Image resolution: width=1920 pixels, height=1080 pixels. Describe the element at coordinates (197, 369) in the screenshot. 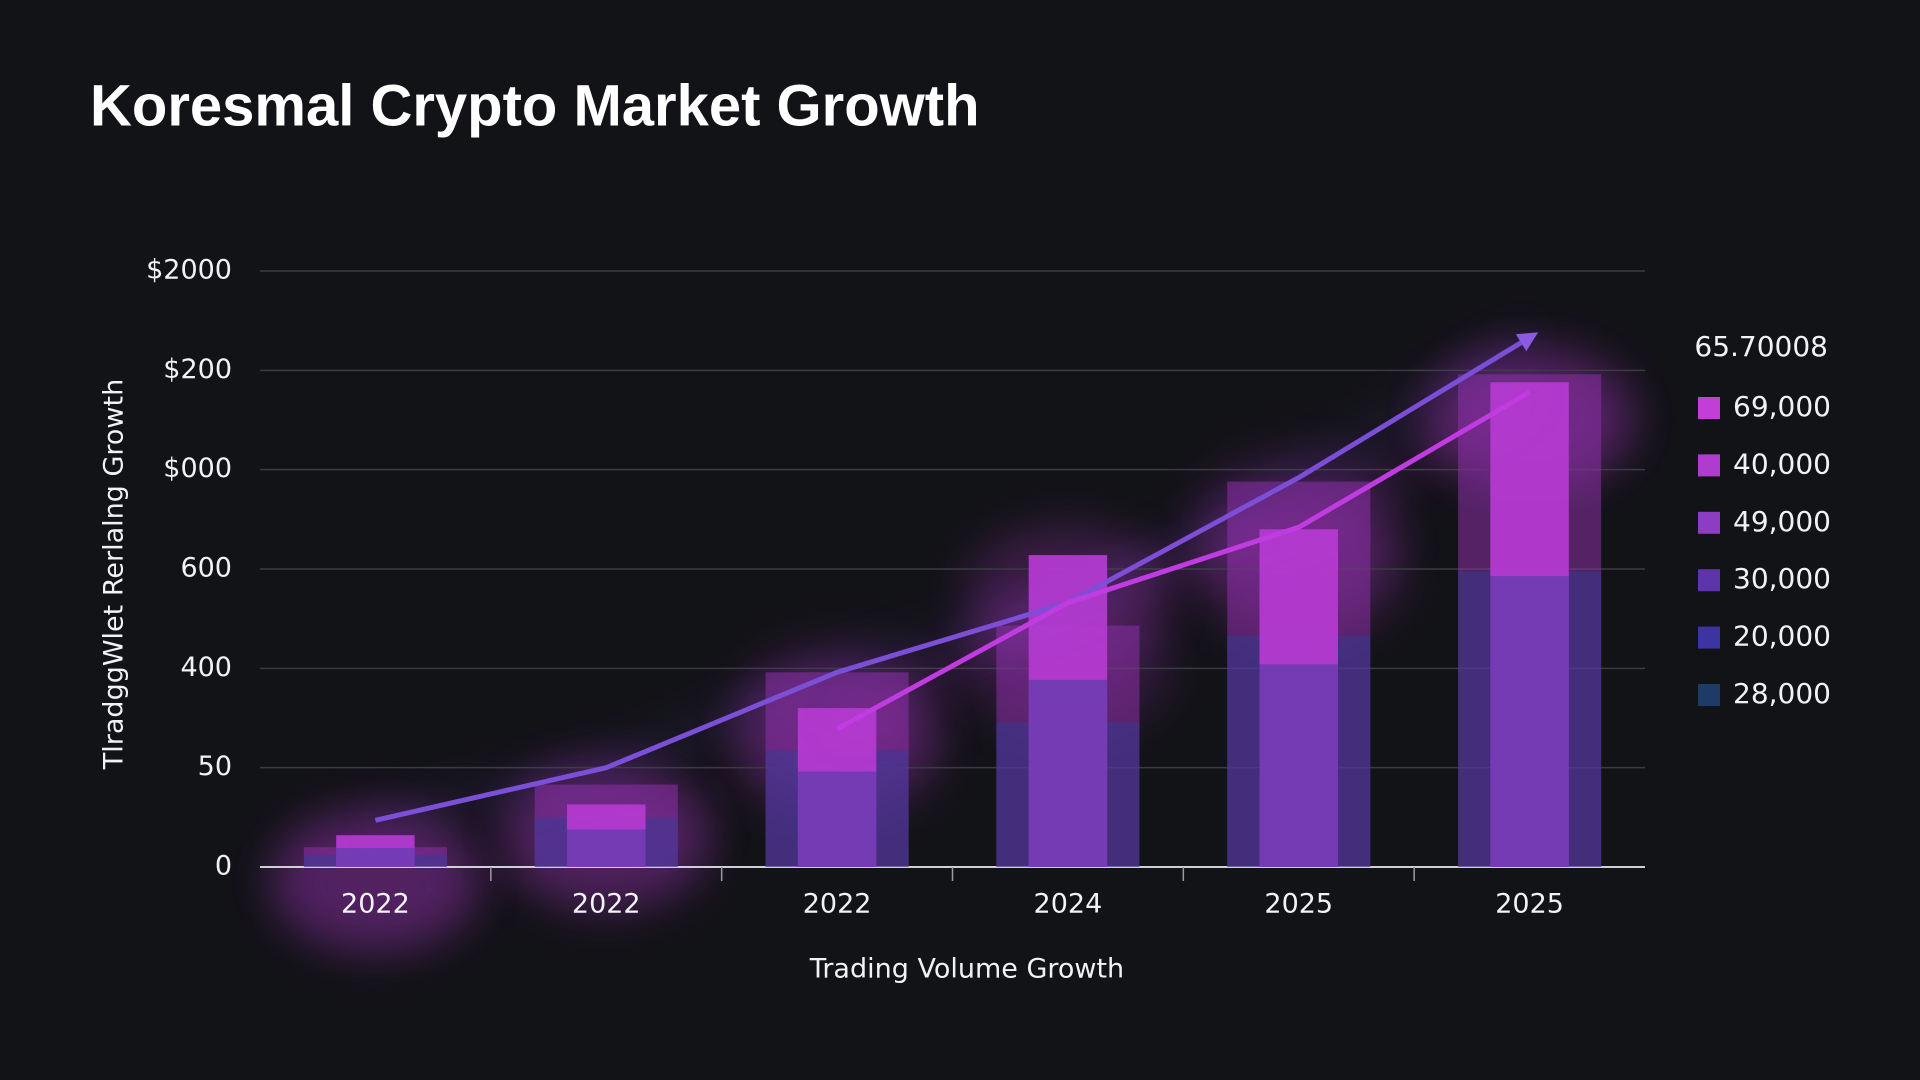

I see `y-tick-label: $200` at that location.